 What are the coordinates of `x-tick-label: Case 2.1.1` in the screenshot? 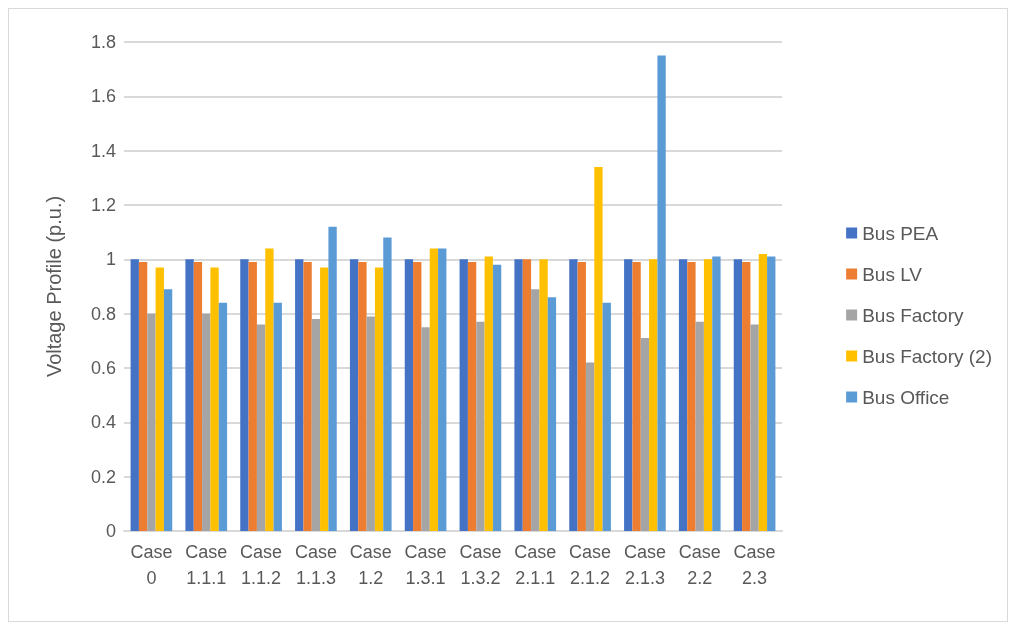 It's located at (535, 565).